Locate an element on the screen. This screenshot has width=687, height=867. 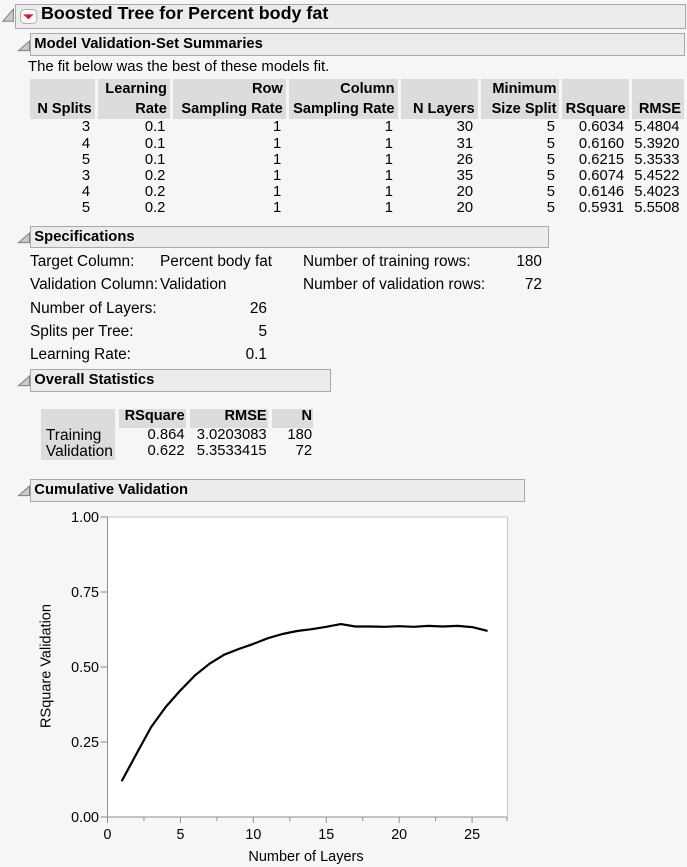
svg-text: 0.00 is located at coordinates (85, 818).